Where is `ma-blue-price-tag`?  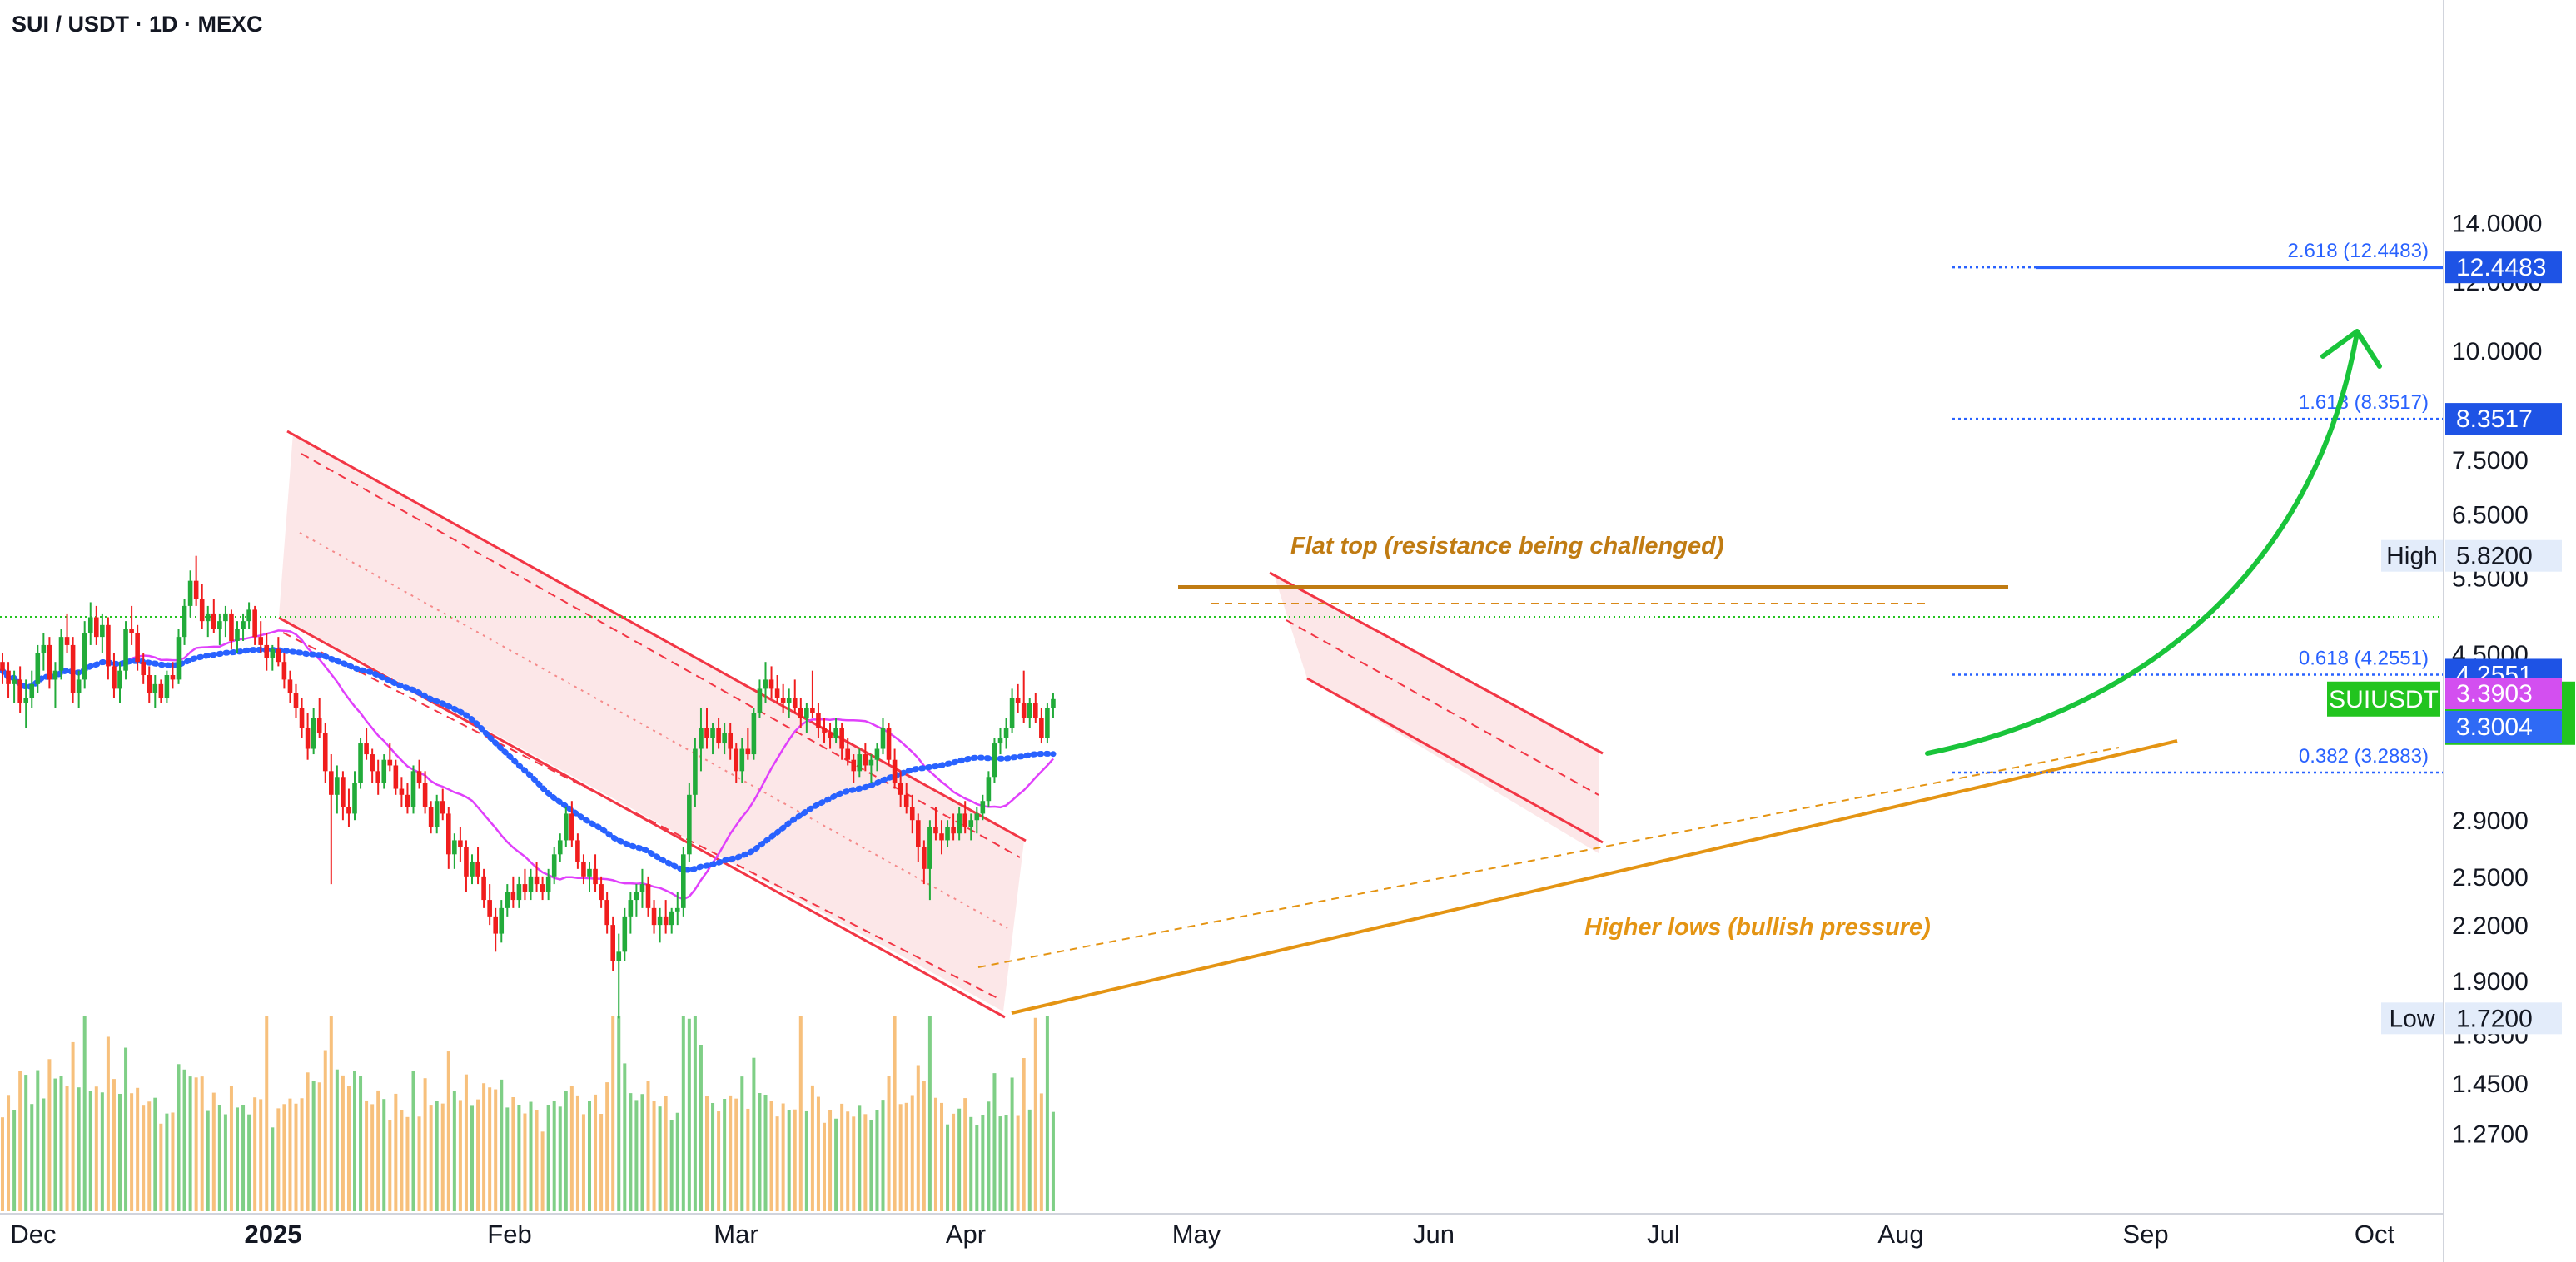 ma-blue-price-tag is located at coordinates (2503, 727).